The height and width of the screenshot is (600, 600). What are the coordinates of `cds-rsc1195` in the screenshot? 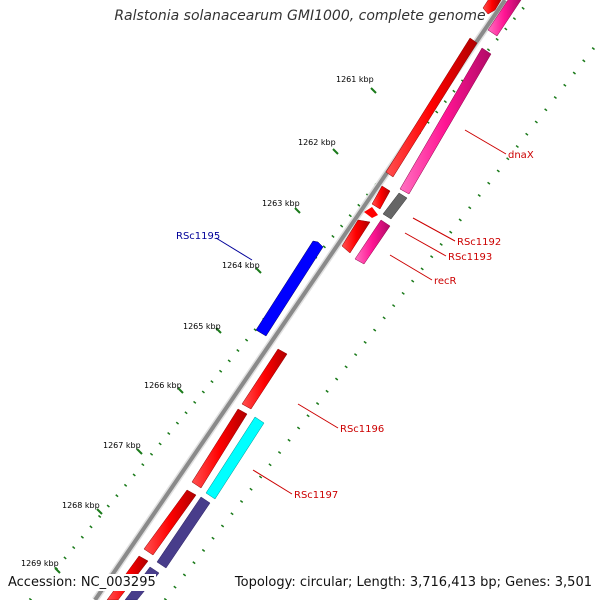 It's located at (289, 288).